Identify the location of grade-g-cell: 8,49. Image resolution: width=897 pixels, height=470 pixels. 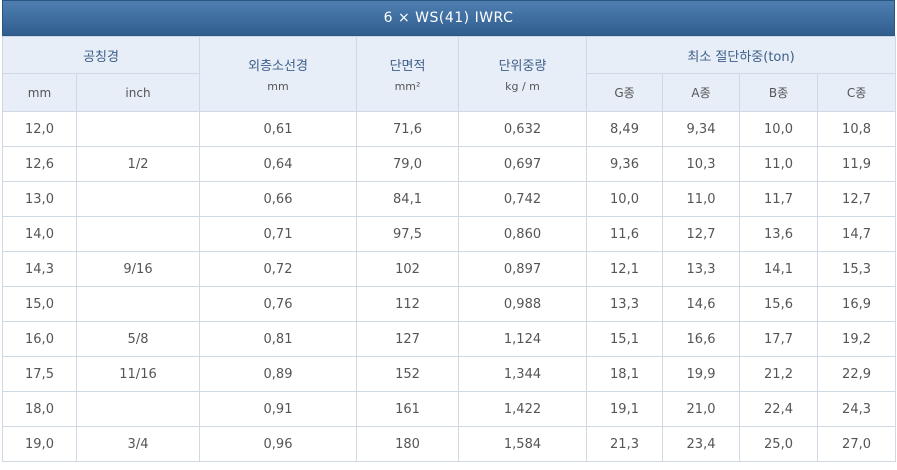
(625, 129).